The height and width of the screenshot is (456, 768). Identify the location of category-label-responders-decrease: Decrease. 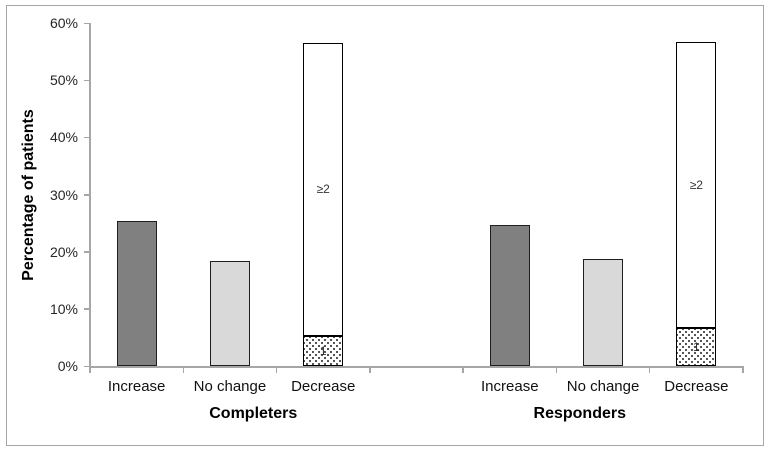
(696, 386).